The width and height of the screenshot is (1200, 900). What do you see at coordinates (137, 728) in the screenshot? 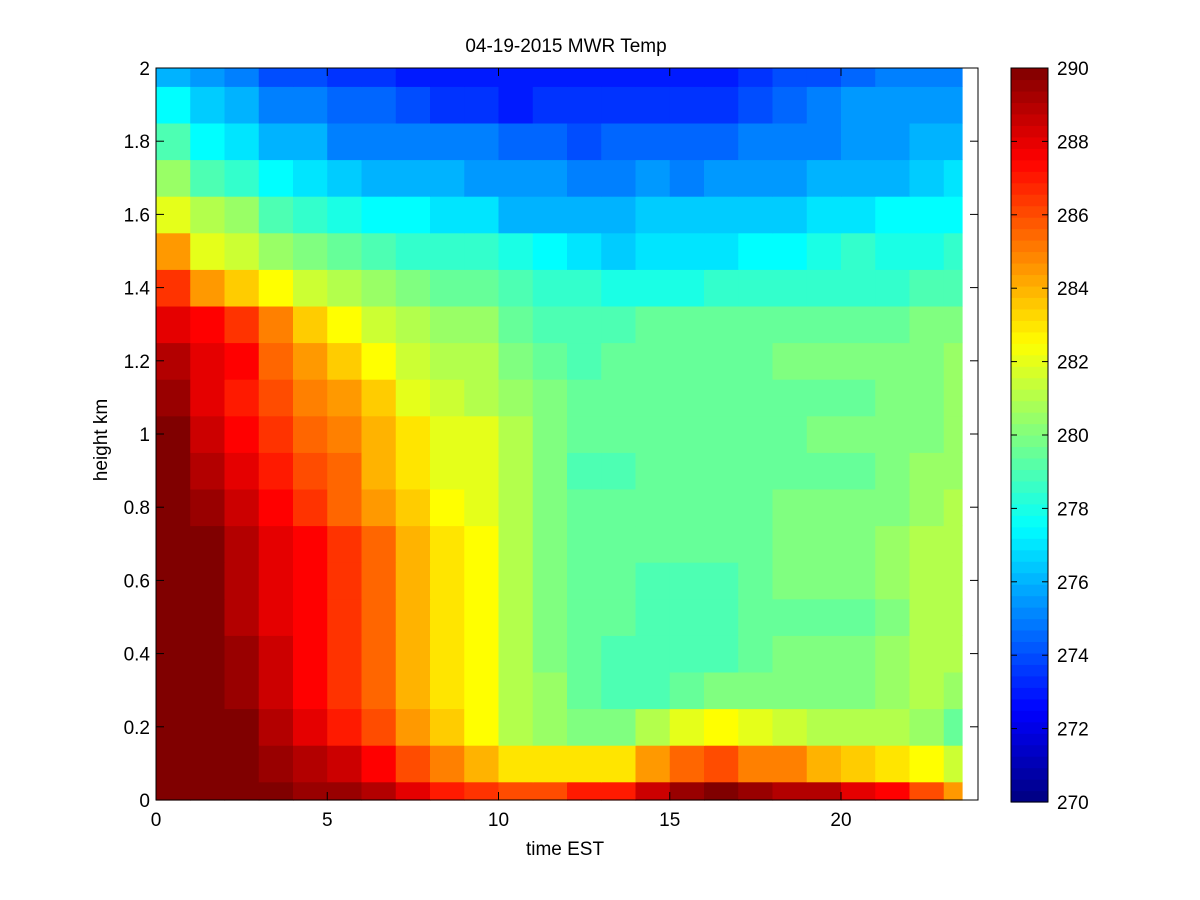
I see `y-tick-label: 0.2` at bounding box center [137, 728].